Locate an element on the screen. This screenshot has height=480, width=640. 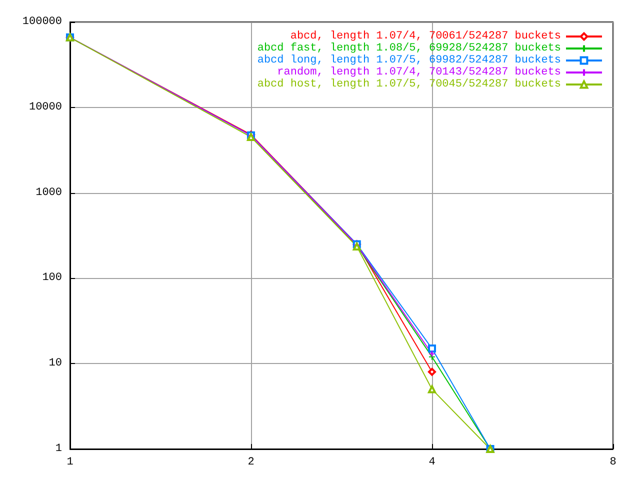
y-tick-label: 1000 is located at coordinates (49, 192).